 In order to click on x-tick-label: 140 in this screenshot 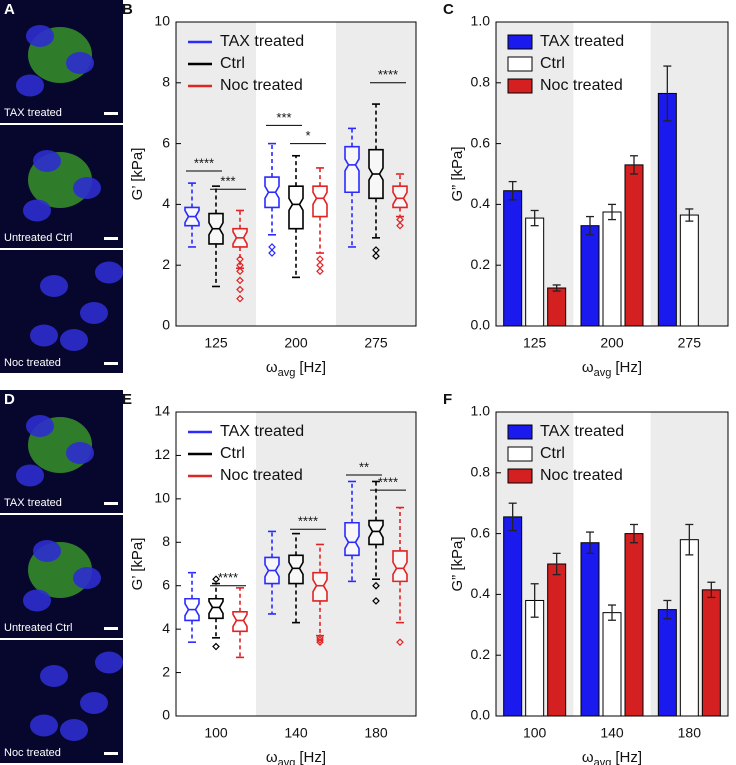, I will do `click(296, 733)`.